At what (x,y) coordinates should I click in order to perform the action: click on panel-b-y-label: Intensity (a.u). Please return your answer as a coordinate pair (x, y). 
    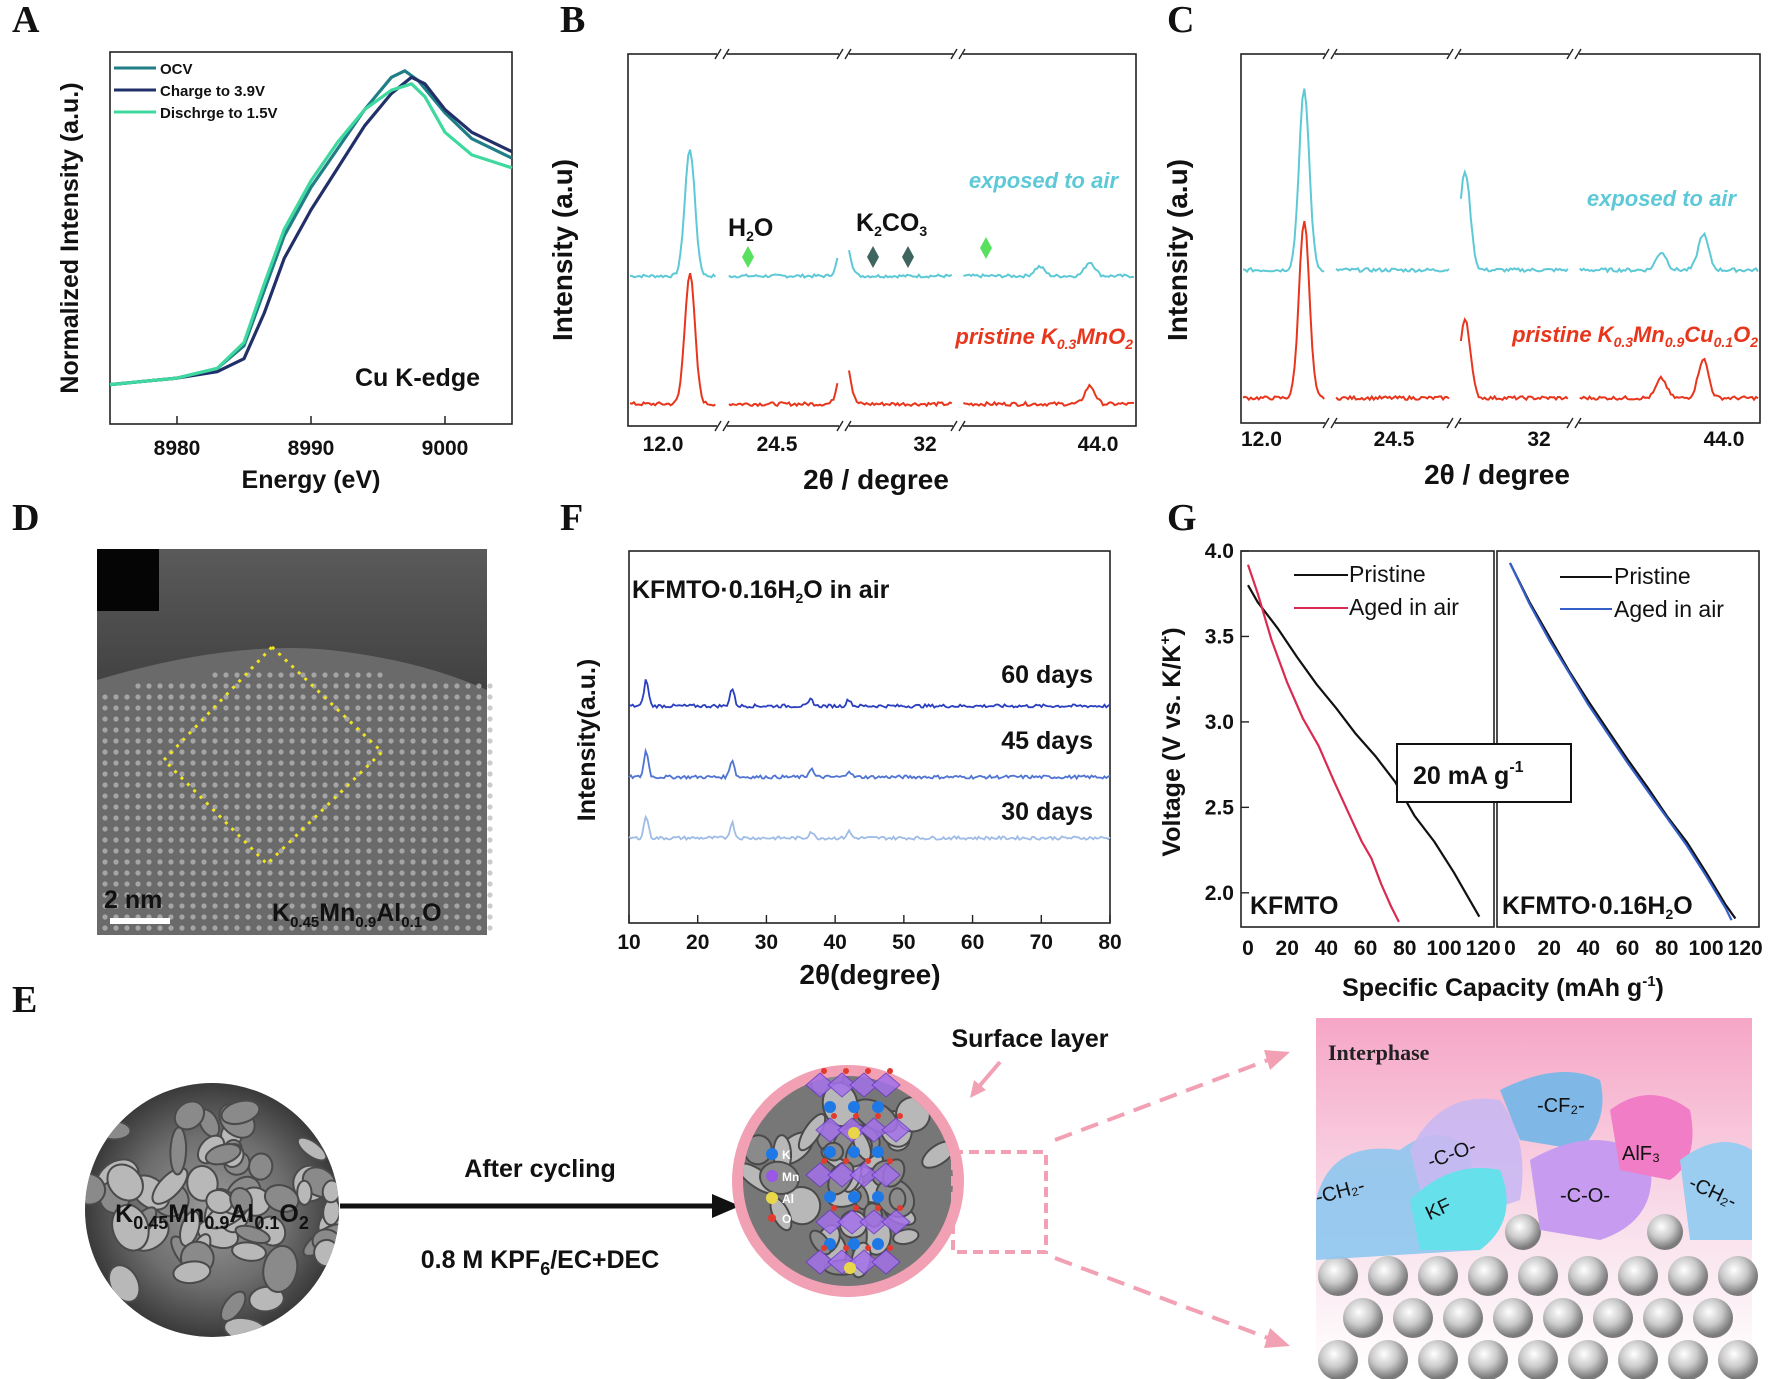
    Looking at the image, I should click on (562, 250).